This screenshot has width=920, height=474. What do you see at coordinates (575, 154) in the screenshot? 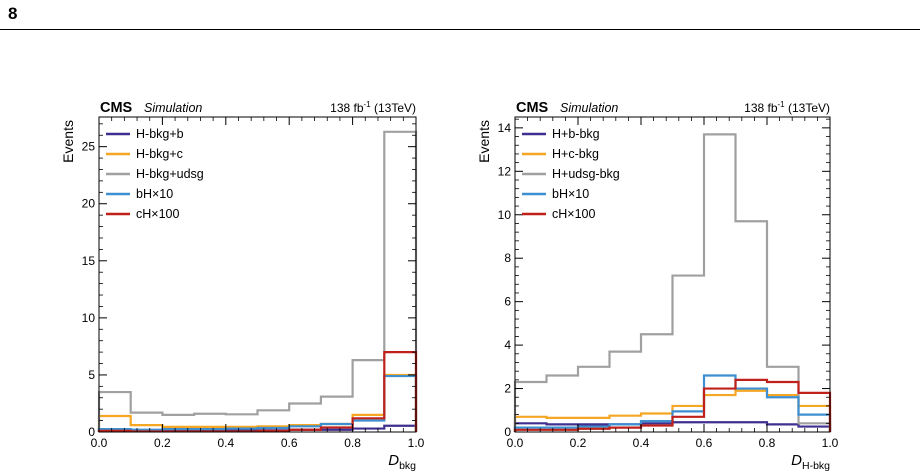
I see `legend-label: H+c-bkg` at bounding box center [575, 154].